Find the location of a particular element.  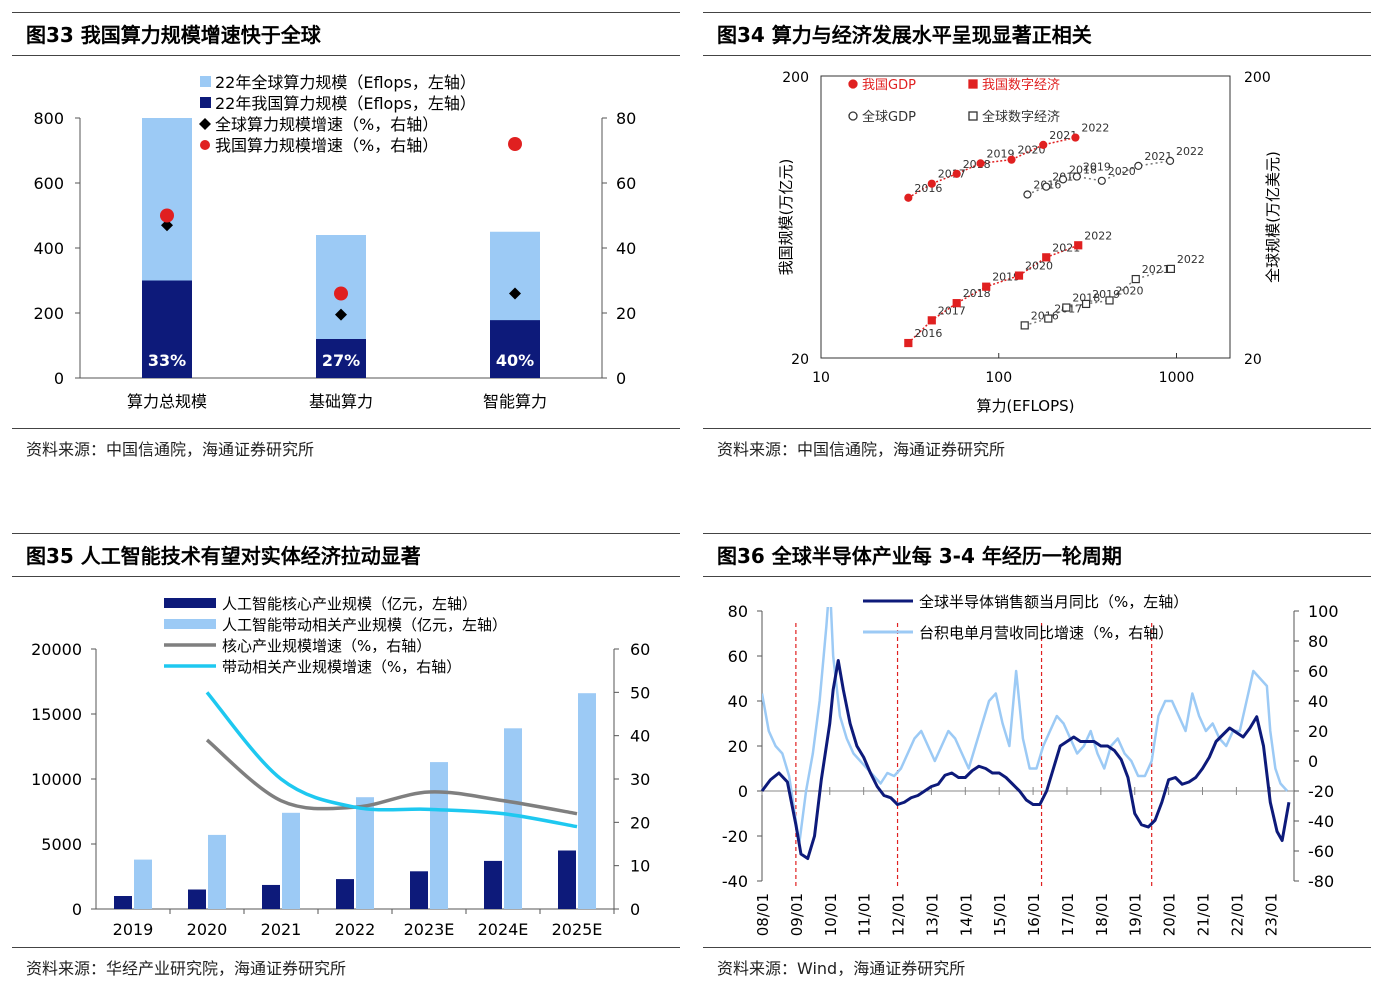

x-tick-label: 21/01 is located at coordinates (1204, 914).